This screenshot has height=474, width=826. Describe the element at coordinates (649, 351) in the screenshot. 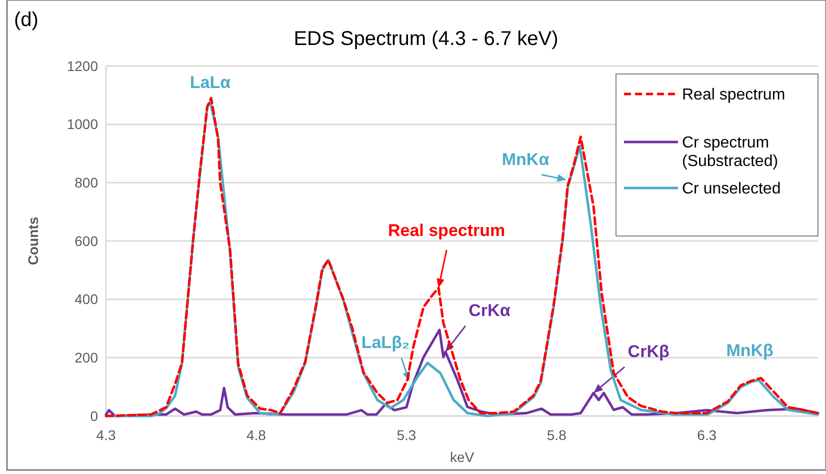

I see `annotation: CrKβ` at that location.